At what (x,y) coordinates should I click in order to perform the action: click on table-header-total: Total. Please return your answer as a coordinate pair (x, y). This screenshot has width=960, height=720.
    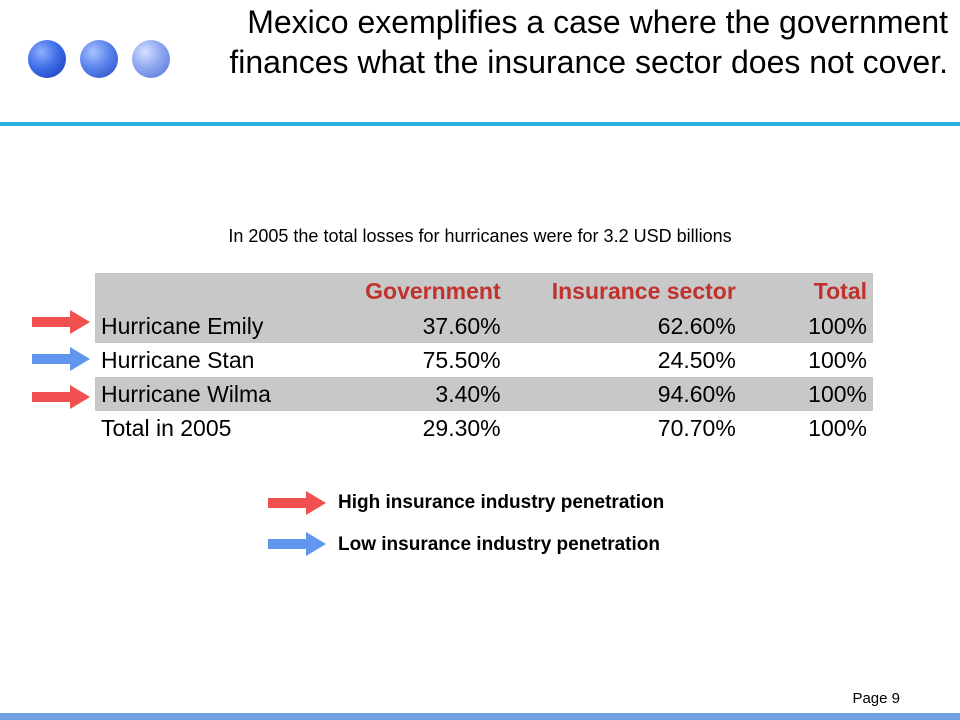
    Looking at the image, I should click on (807, 291).